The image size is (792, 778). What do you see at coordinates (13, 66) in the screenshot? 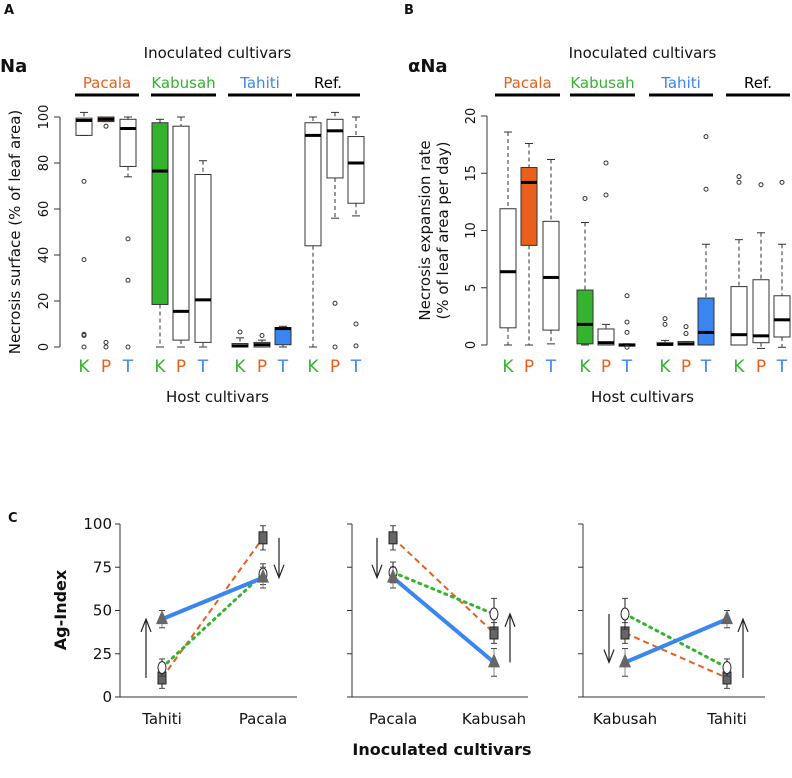
I see `panel-title: Na` at bounding box center [13, 66].